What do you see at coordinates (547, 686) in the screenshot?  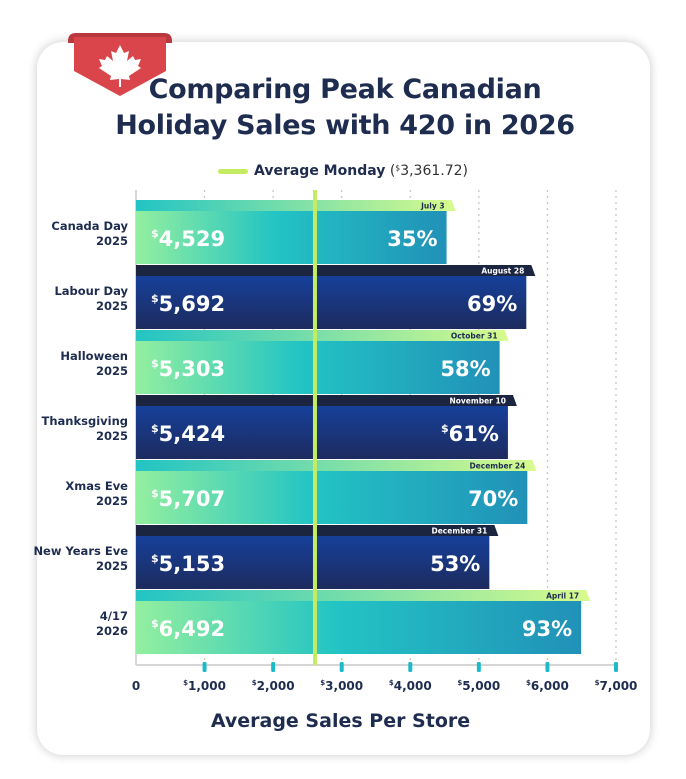 I see `x-tick-label: $6,000` at bounding box center [547, 686].